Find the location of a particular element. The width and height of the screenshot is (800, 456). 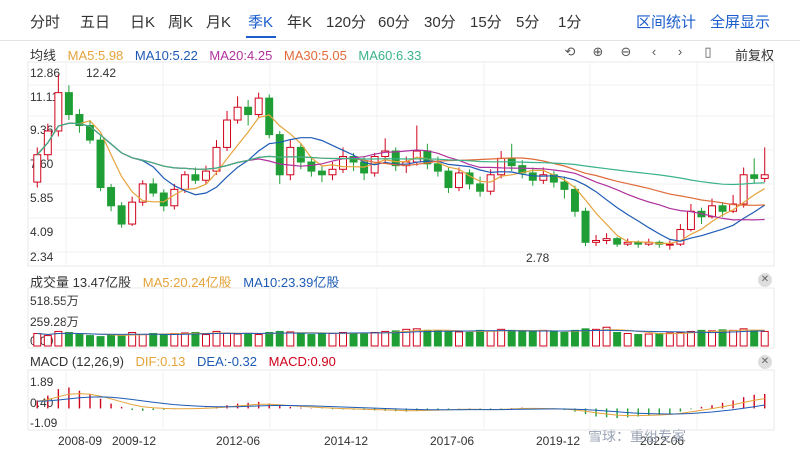

x-axis-label: 2008-09 is located at coordinates (80, 441).